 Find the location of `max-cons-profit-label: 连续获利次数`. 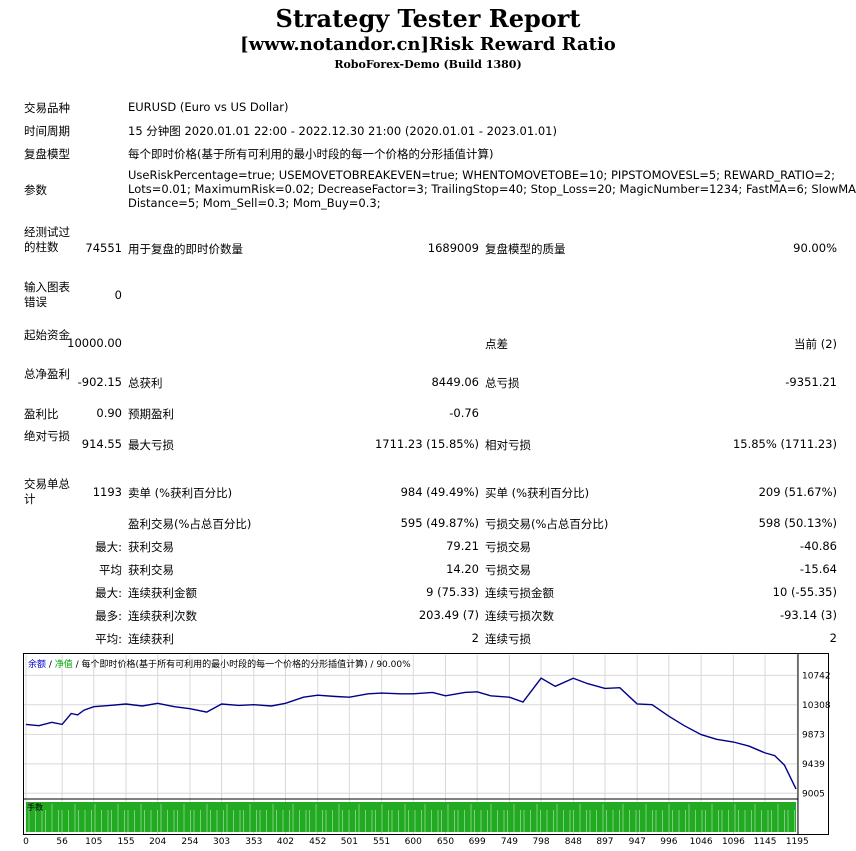

max-cons-profit-label: 连续获利次数 is located at coordinates (162, 616).